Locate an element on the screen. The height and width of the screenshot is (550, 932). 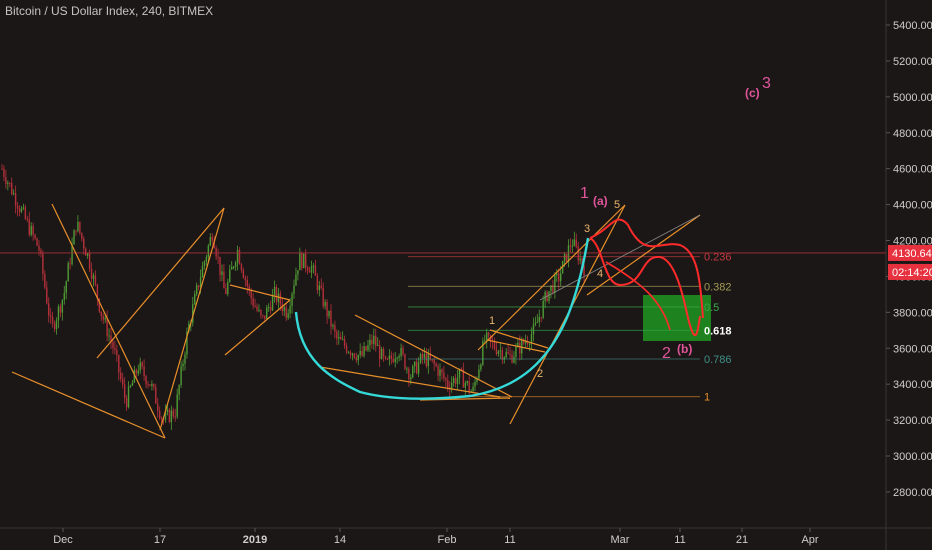
time-axis: Dec 17 2019 14 Feb 11 Mar 11 21 Apr is located at coordinates (436, 537).